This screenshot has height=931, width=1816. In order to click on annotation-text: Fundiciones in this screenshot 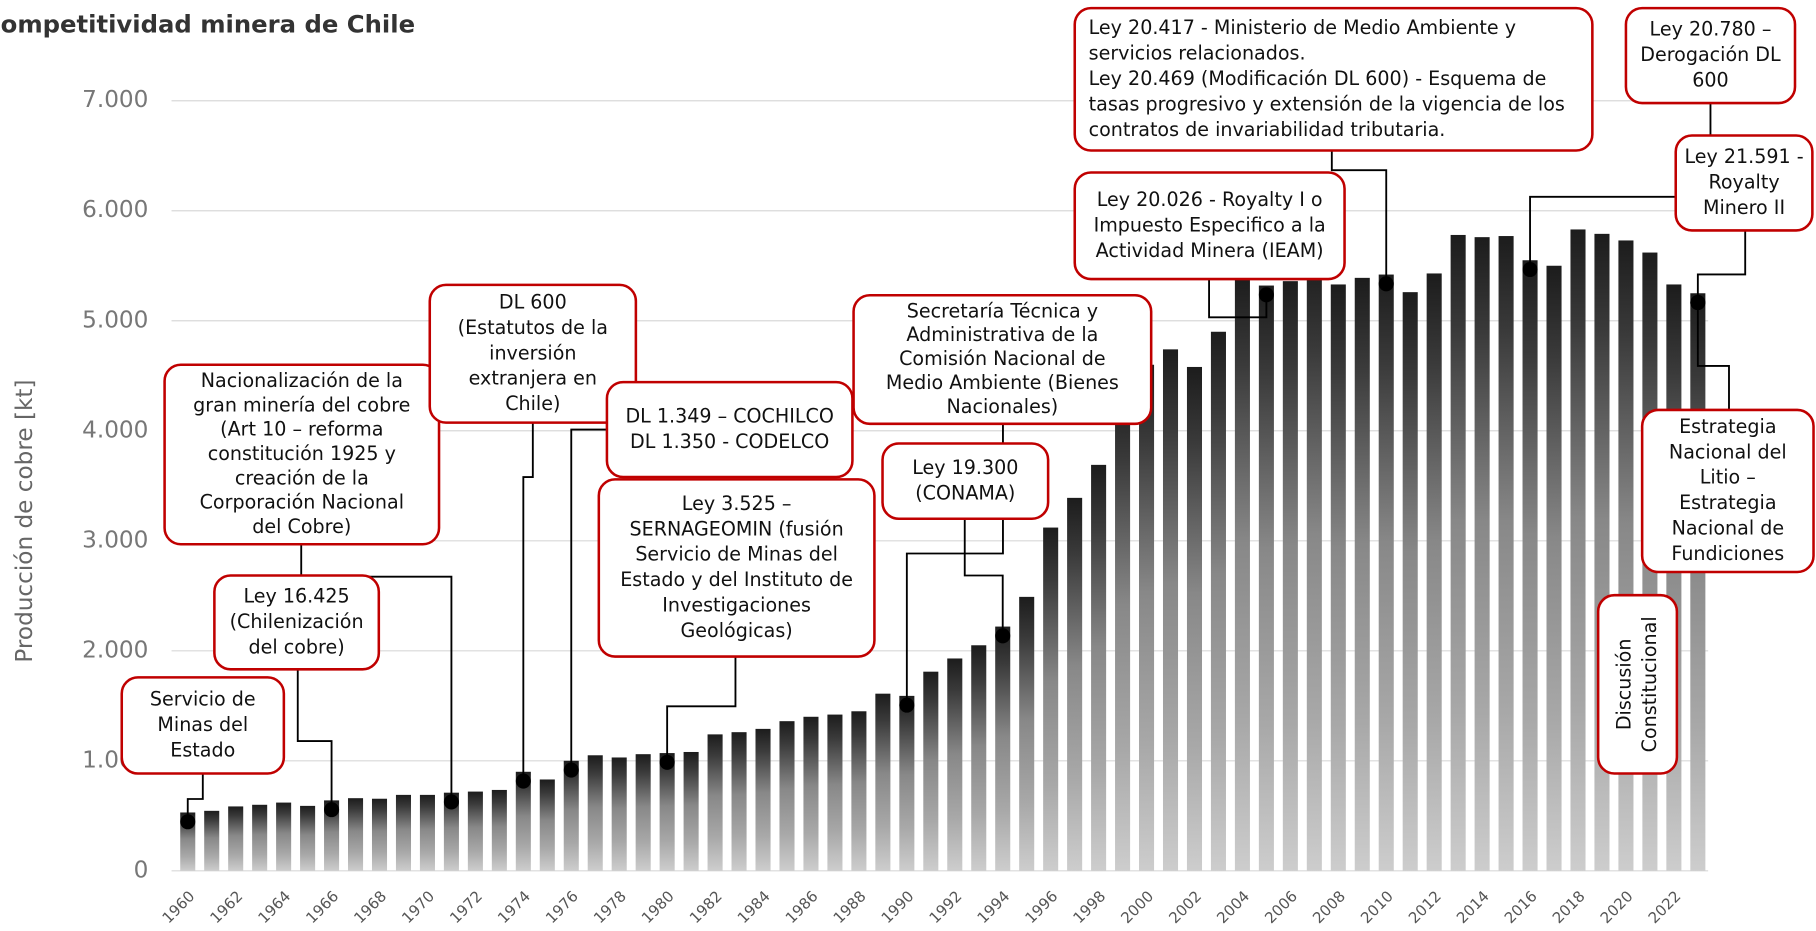, I will do `click(1727, 553)`.